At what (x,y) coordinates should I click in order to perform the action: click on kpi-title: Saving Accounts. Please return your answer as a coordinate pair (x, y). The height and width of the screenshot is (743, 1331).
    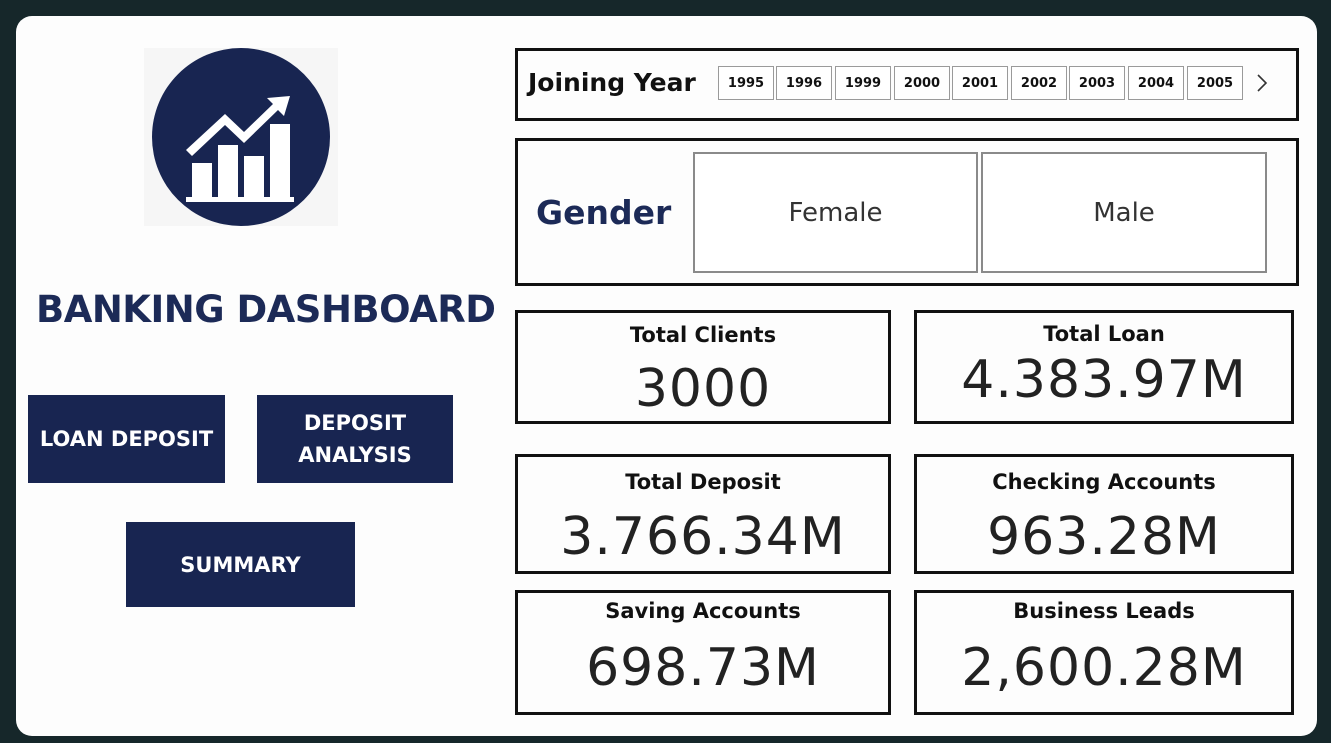
    Looking at the image, I should click on (703, 611).